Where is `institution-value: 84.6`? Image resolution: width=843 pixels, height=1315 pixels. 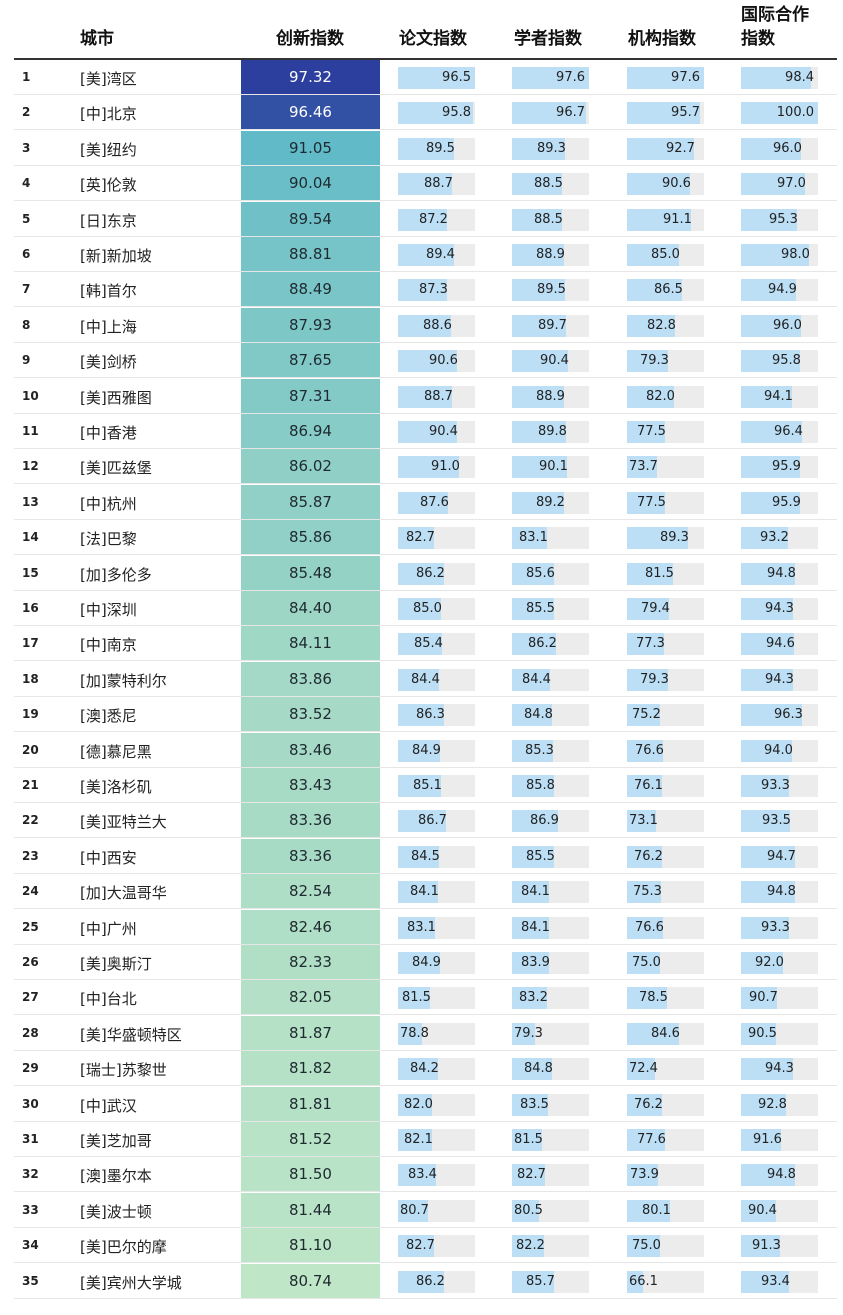 institution-value: 84.6 is located at coordinates (665, 1033).